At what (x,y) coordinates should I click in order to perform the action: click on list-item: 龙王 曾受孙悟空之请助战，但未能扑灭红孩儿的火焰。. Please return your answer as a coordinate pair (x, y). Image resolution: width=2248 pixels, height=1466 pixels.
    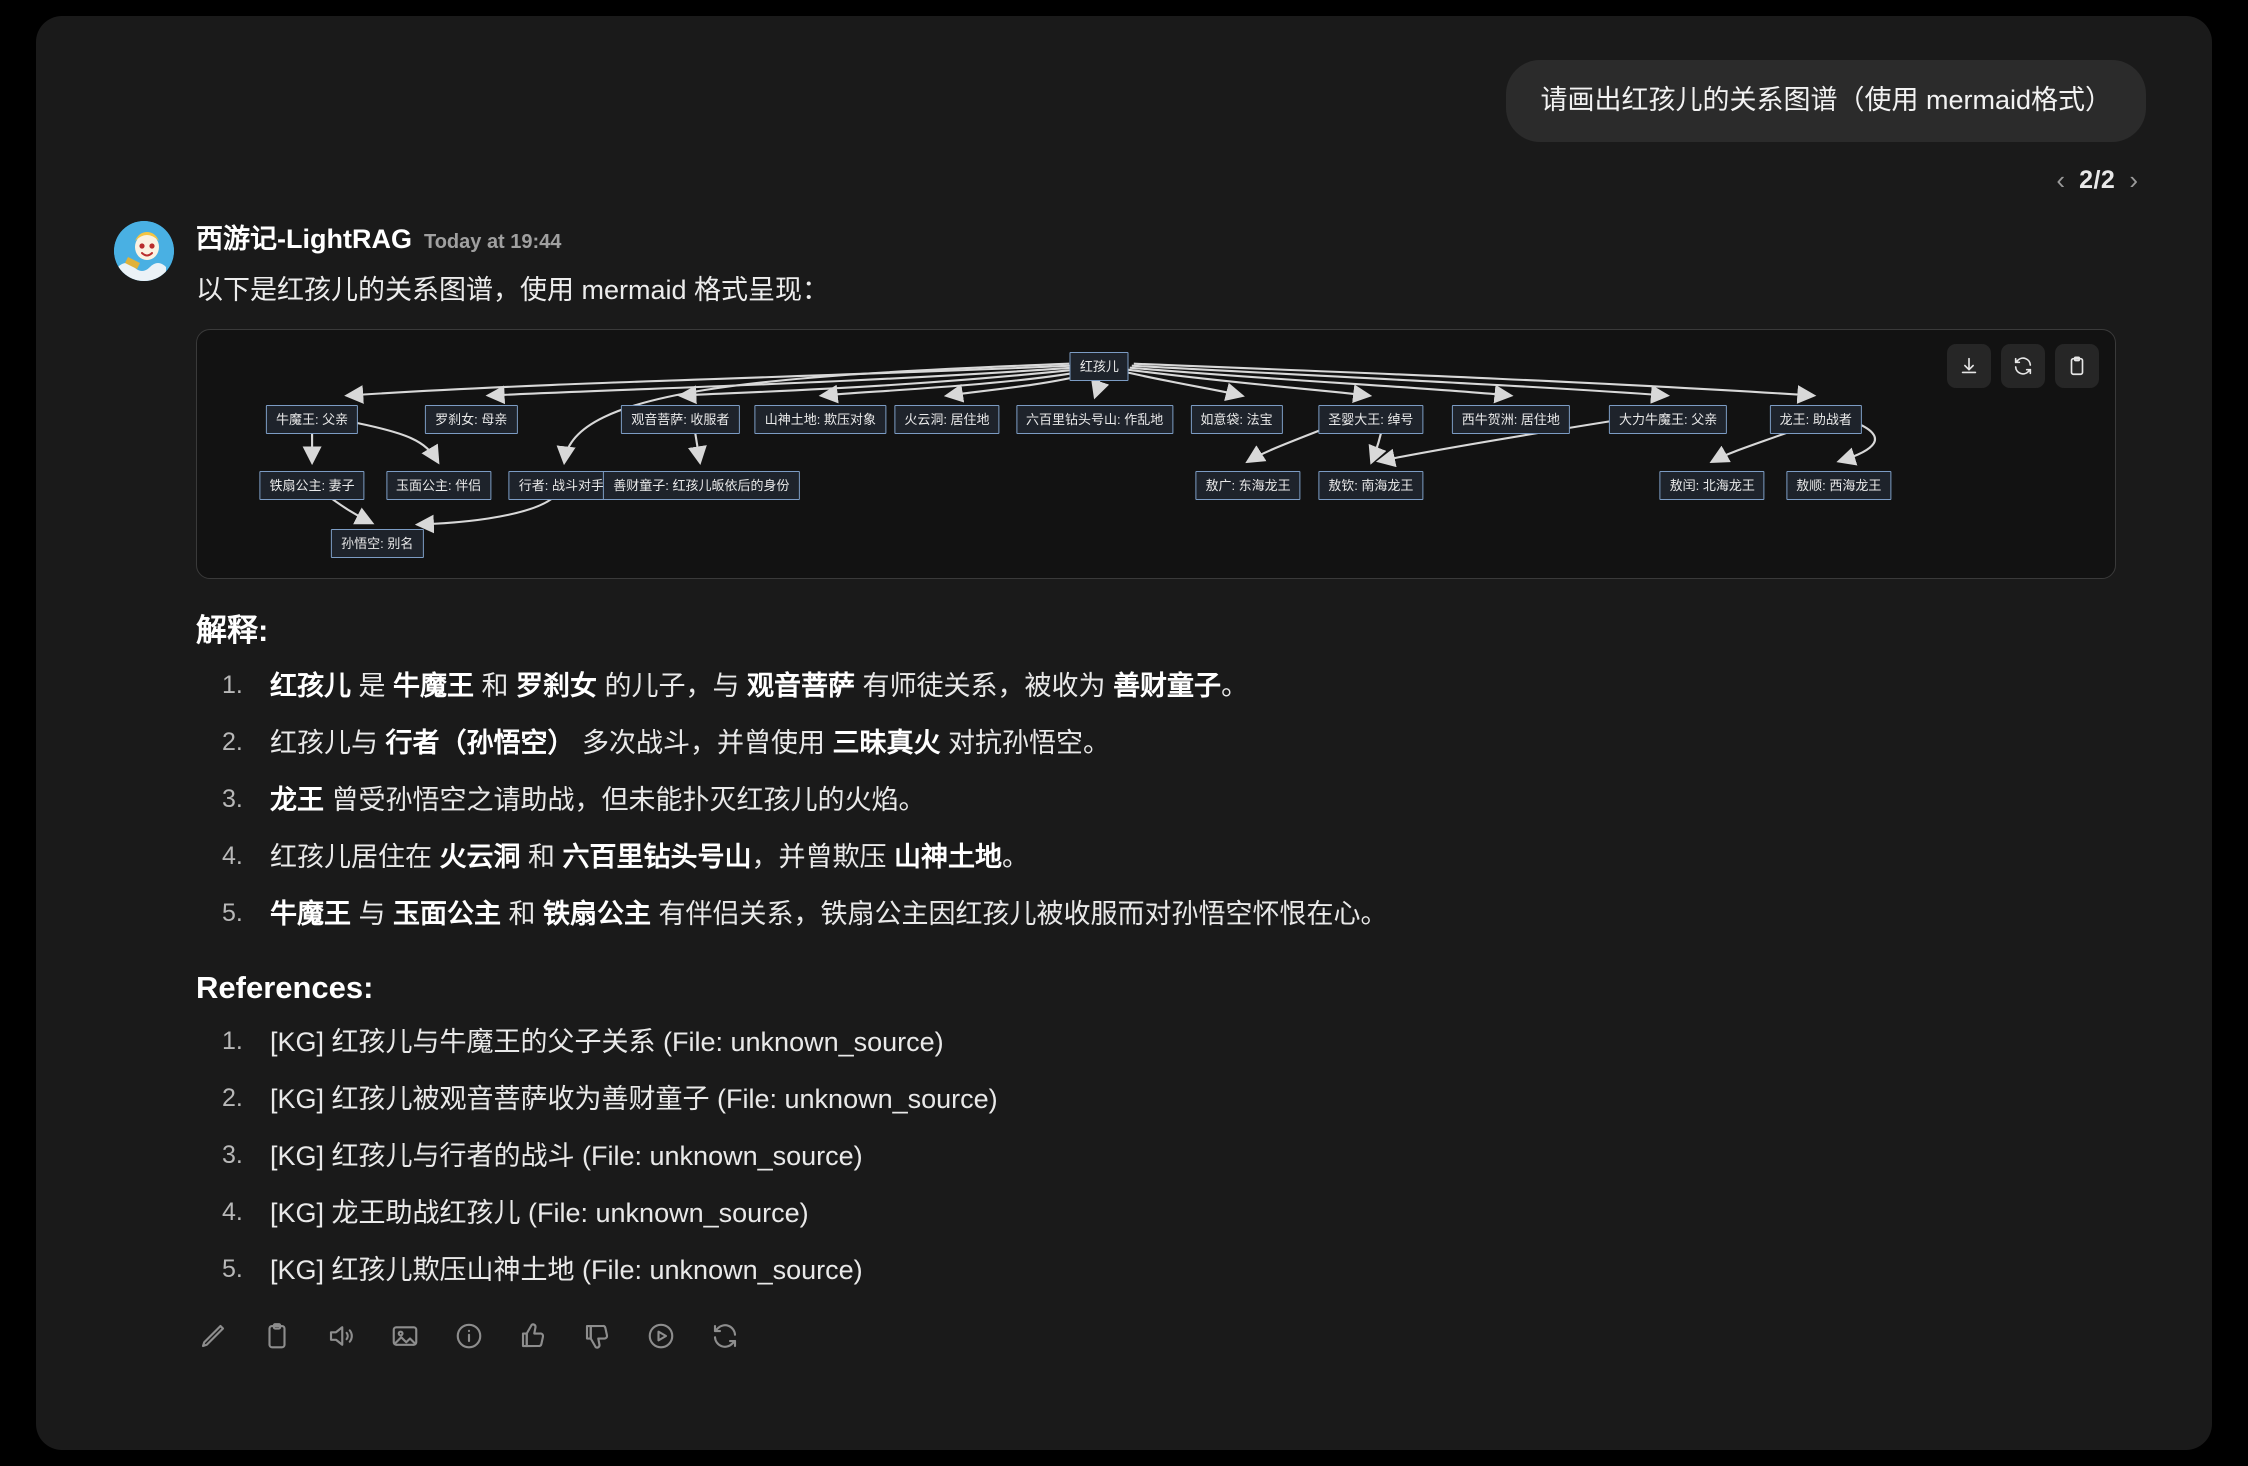
    Looking at the image, I should click on (574, 799).